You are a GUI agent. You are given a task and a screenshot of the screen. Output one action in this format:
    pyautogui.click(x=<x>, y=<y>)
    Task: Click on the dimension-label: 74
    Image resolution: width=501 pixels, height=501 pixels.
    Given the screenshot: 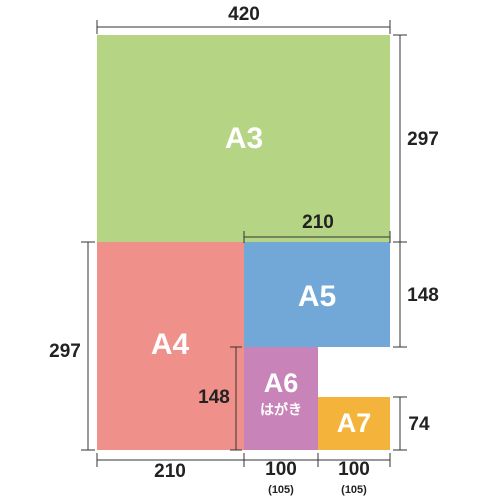 What is the action you would take?
    pyautogui.click(x=419, y=424)
    